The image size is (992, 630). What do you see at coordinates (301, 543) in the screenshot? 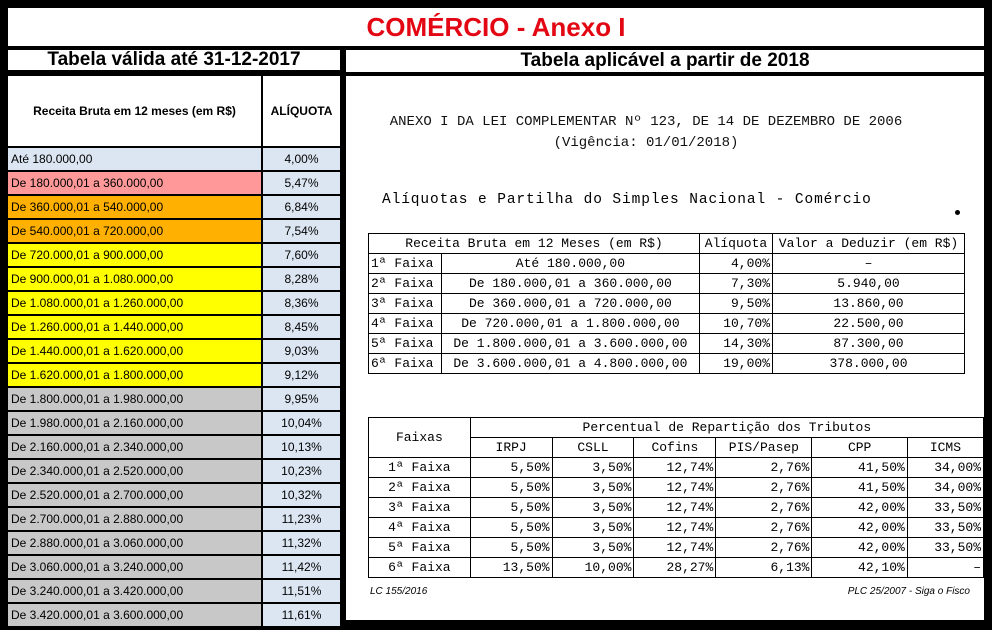
I see `rate-cell: 11,32%` at bounding box center [301, 543].